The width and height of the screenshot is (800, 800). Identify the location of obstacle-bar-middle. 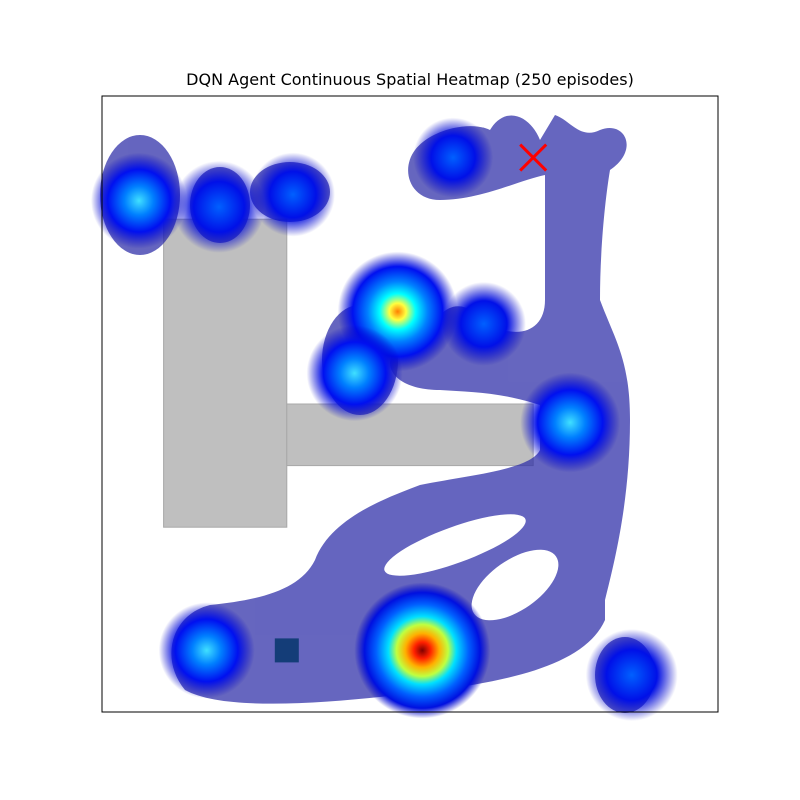
(410, 435).